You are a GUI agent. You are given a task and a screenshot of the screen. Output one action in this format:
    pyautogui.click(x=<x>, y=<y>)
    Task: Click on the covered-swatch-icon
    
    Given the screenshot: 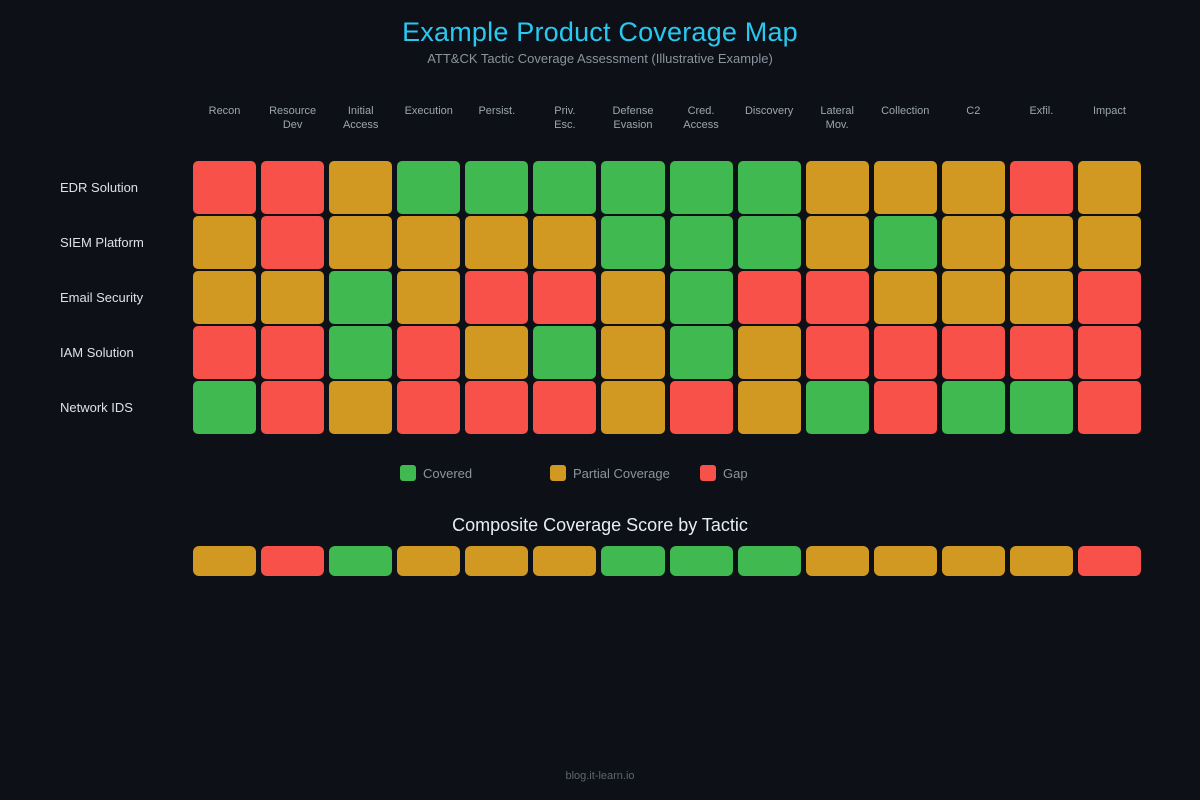 What is the action you would take?
    pyautogui.click(x=408, y=473)
    